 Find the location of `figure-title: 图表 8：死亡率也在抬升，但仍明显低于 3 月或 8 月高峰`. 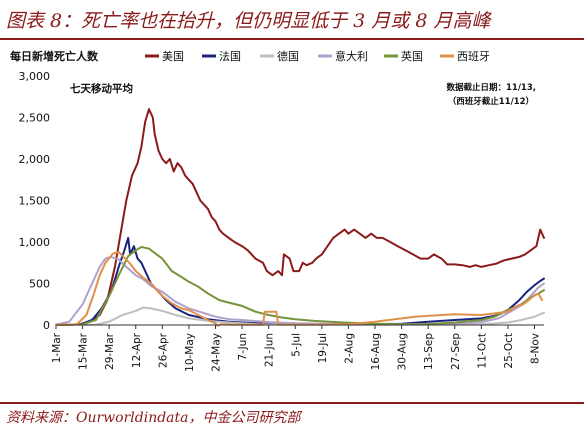

figure-title: 图表 8：死亡率也在抬升，但仍明显低于 3 月或 8 月高峰 is located at coordinates (248, 21).